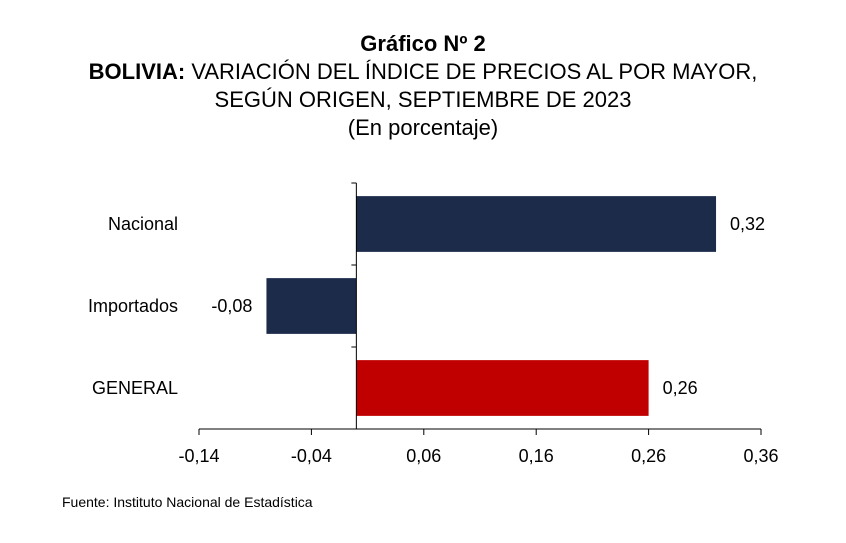  I want to click on x-tick-label: 0,16, so click(536, 456).